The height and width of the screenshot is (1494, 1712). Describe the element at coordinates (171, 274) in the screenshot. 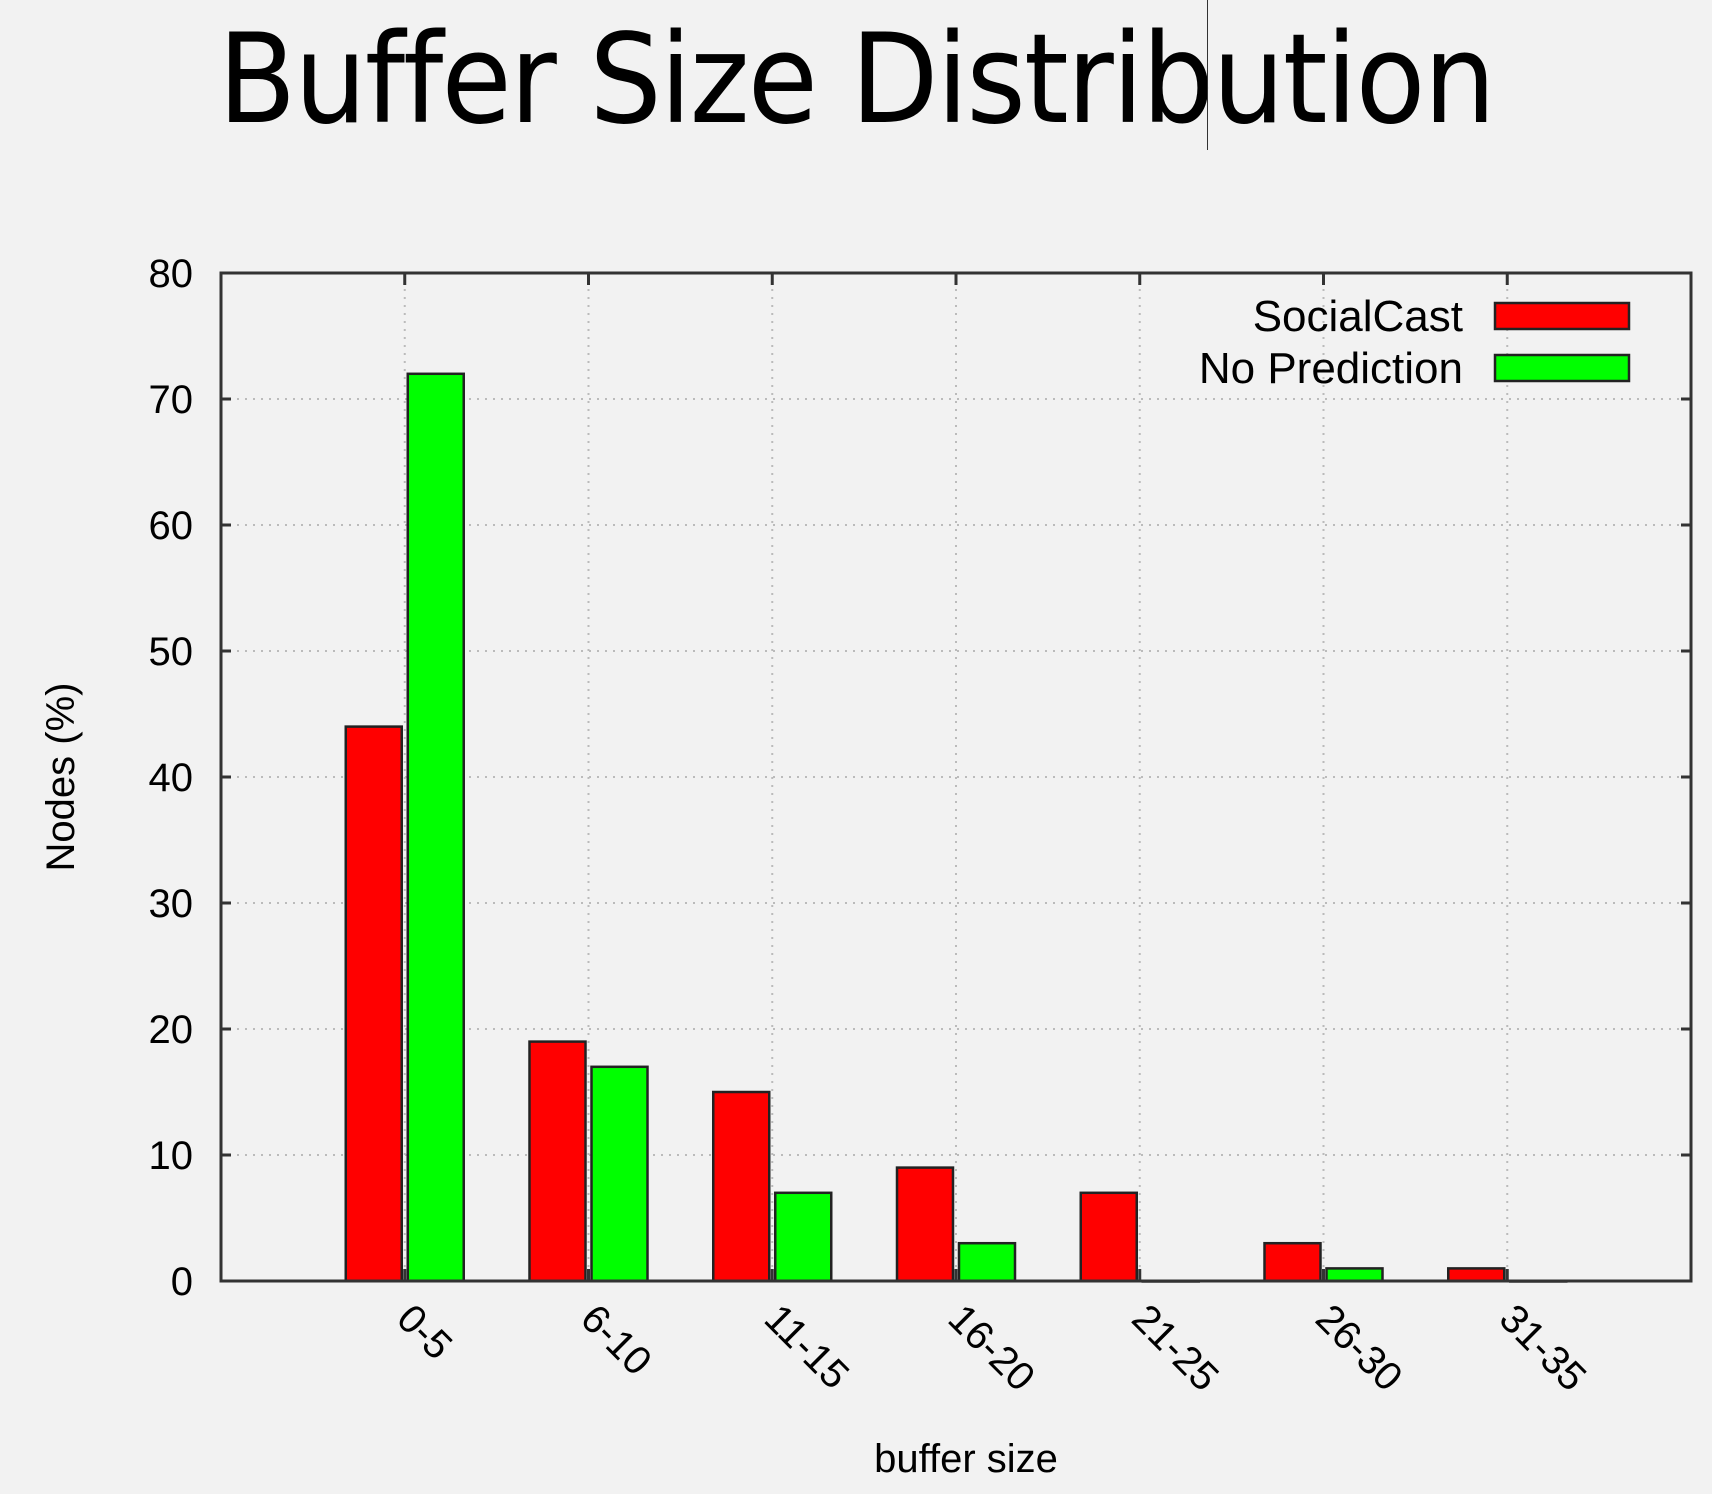

I see `y-tick-label: 80` at that location.